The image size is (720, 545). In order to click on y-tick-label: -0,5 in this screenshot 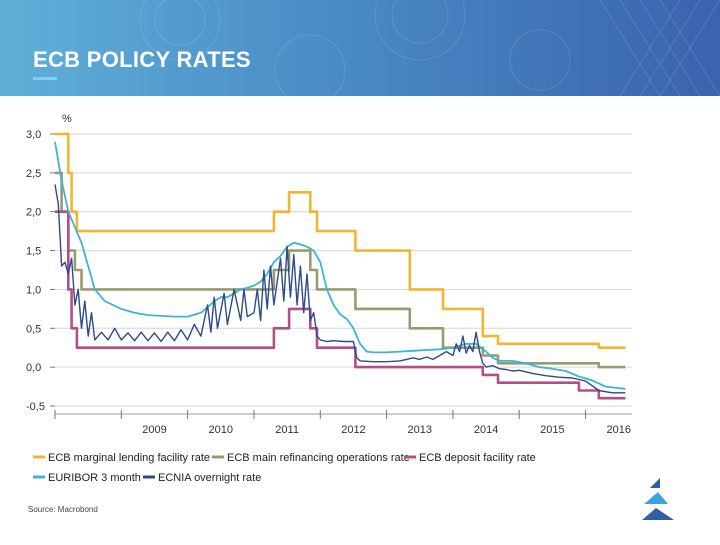, I will do `click(35, 407)`.